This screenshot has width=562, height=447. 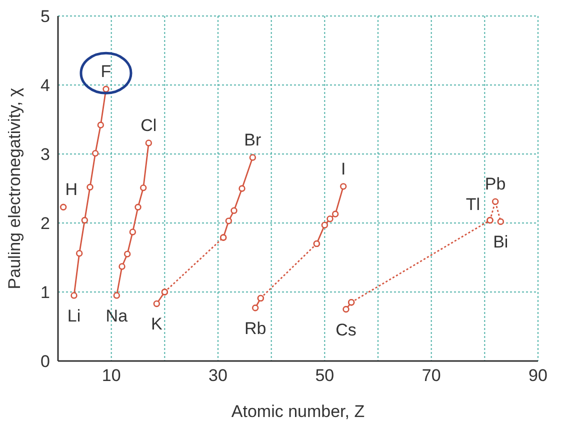 I want to click on annotation: Na, so click(x=117, y=316).